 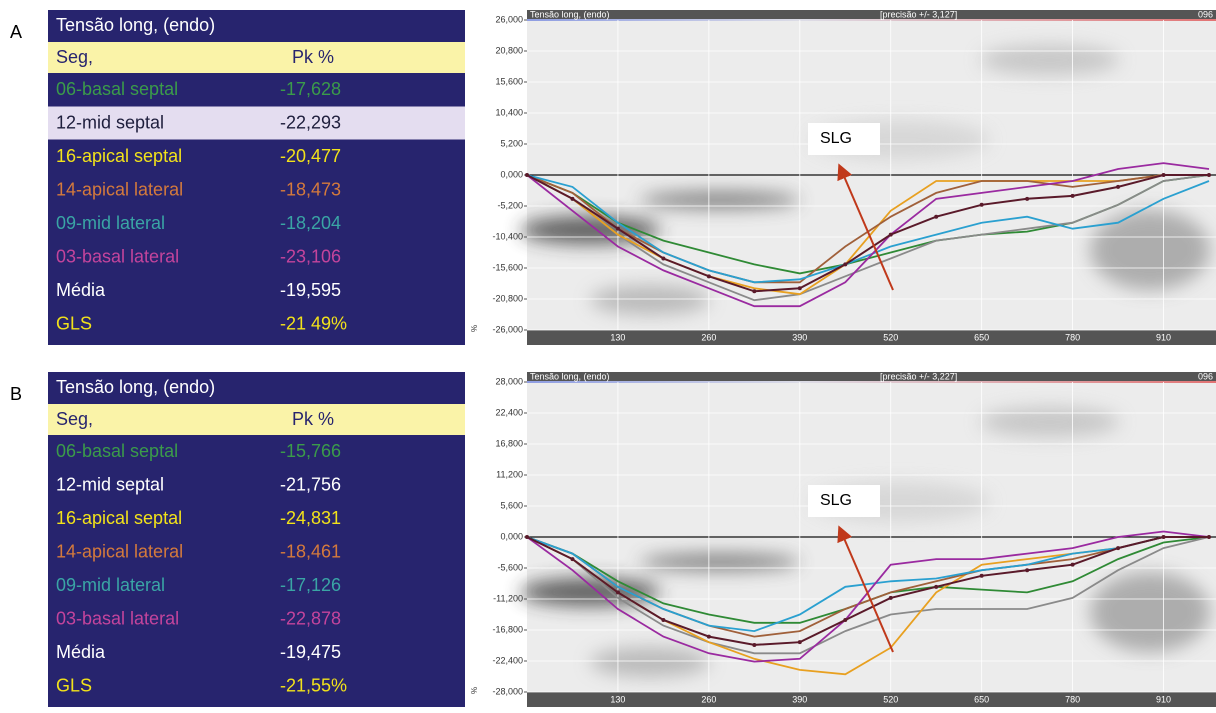 I want to click on table-cell: 16-apical septal, so click(x=119, y=518).